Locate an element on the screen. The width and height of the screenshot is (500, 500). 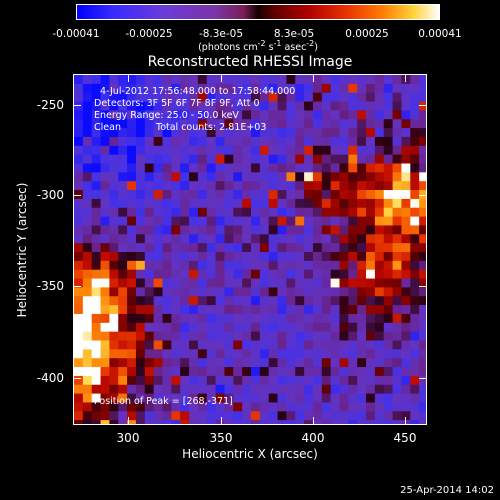
y-axis-label: Heliocentric Y (arcsec) is located at coordinates (22, 250).